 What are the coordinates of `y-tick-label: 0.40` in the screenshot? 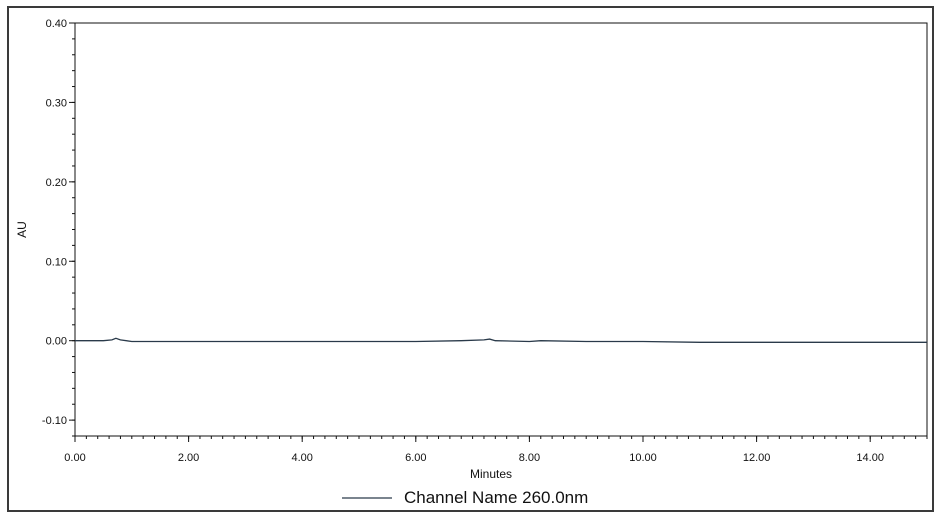 It's located at (56, 24).